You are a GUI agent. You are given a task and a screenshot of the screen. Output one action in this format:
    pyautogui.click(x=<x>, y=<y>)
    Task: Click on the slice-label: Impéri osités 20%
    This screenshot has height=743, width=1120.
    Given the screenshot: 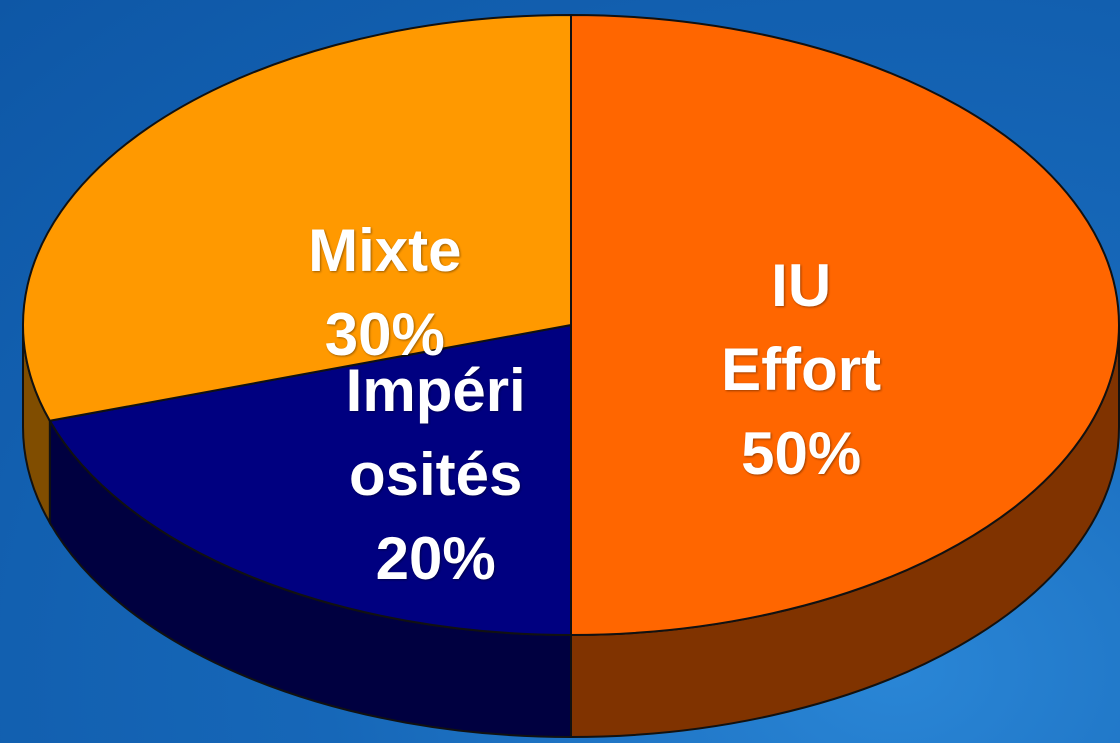 What is the action you would take?
    pyautogui.click(x=436, y=475)
    